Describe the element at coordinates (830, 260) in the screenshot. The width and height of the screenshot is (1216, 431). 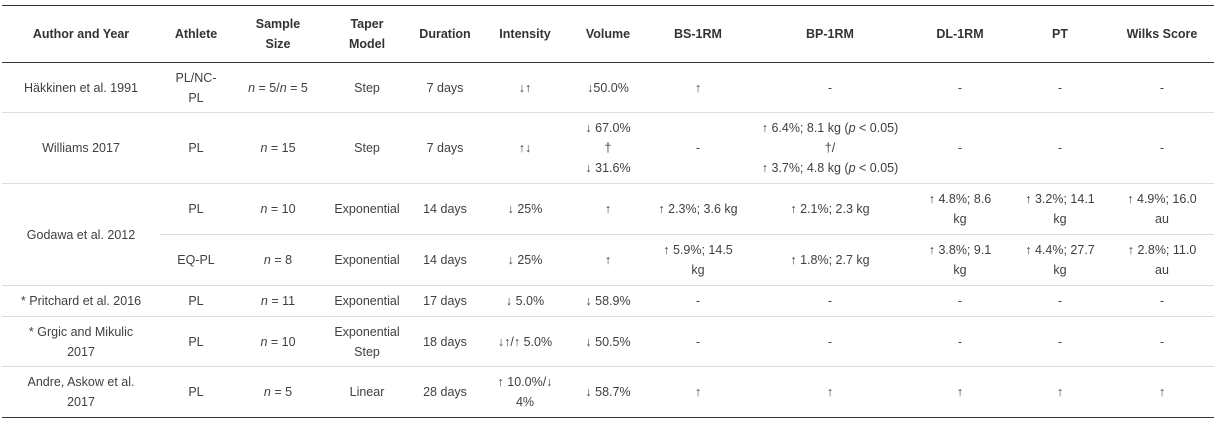
I see `cell-bp-1rm: ↑ 1.8%; 2.7 kg` at that location.